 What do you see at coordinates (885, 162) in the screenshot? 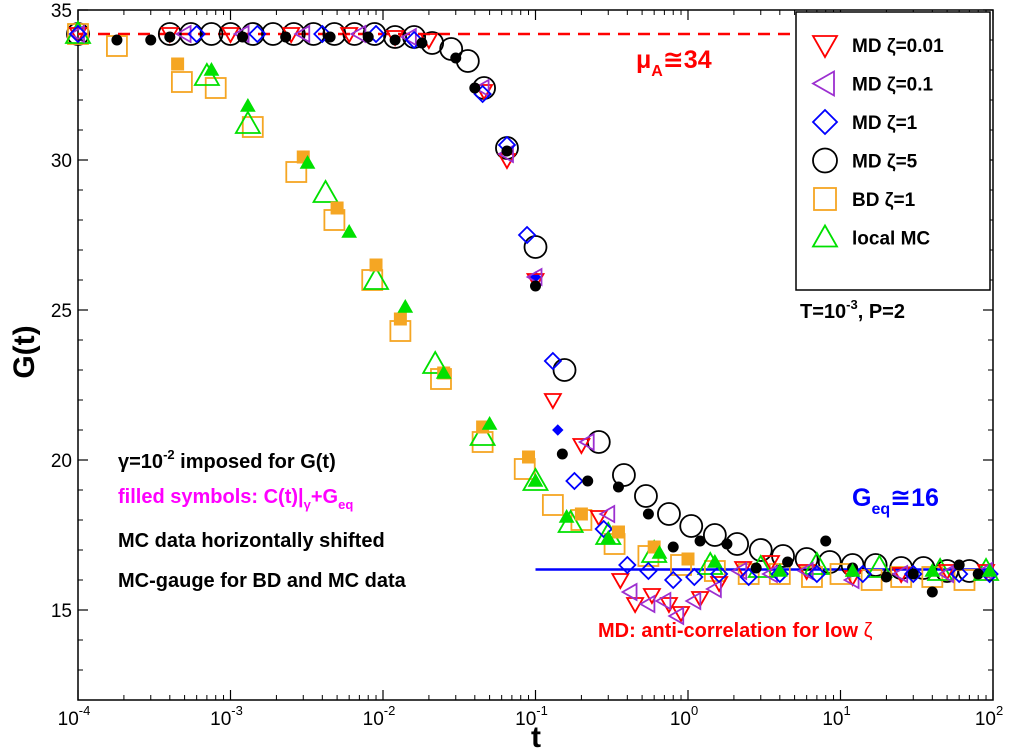
I see `legend-label: MD ζ=5` at bounding box center [885, 162].